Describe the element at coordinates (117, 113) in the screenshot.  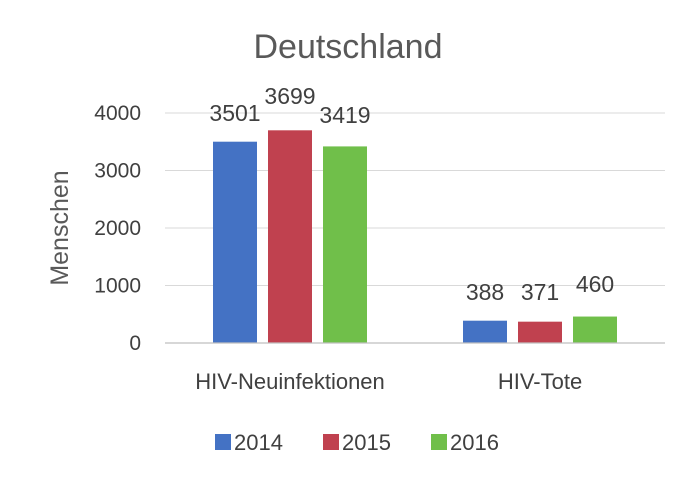
I see `y-tick-label: 4000` at that location.